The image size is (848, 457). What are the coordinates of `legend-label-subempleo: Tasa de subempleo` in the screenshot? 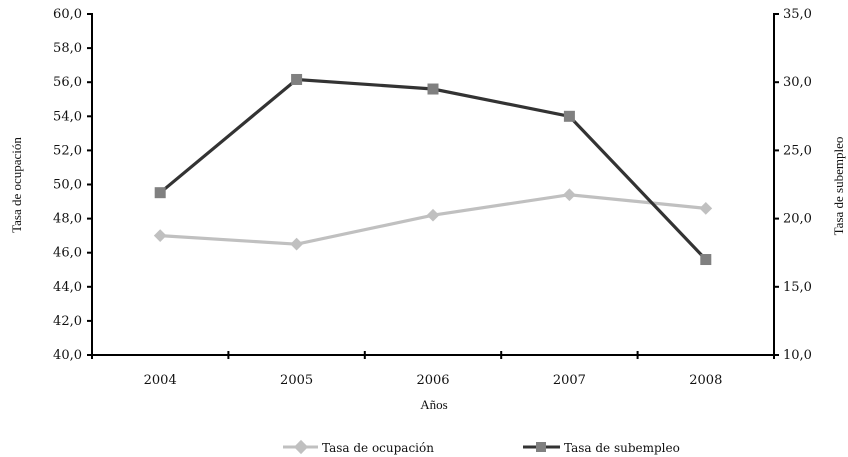 It's located at (622, 448).